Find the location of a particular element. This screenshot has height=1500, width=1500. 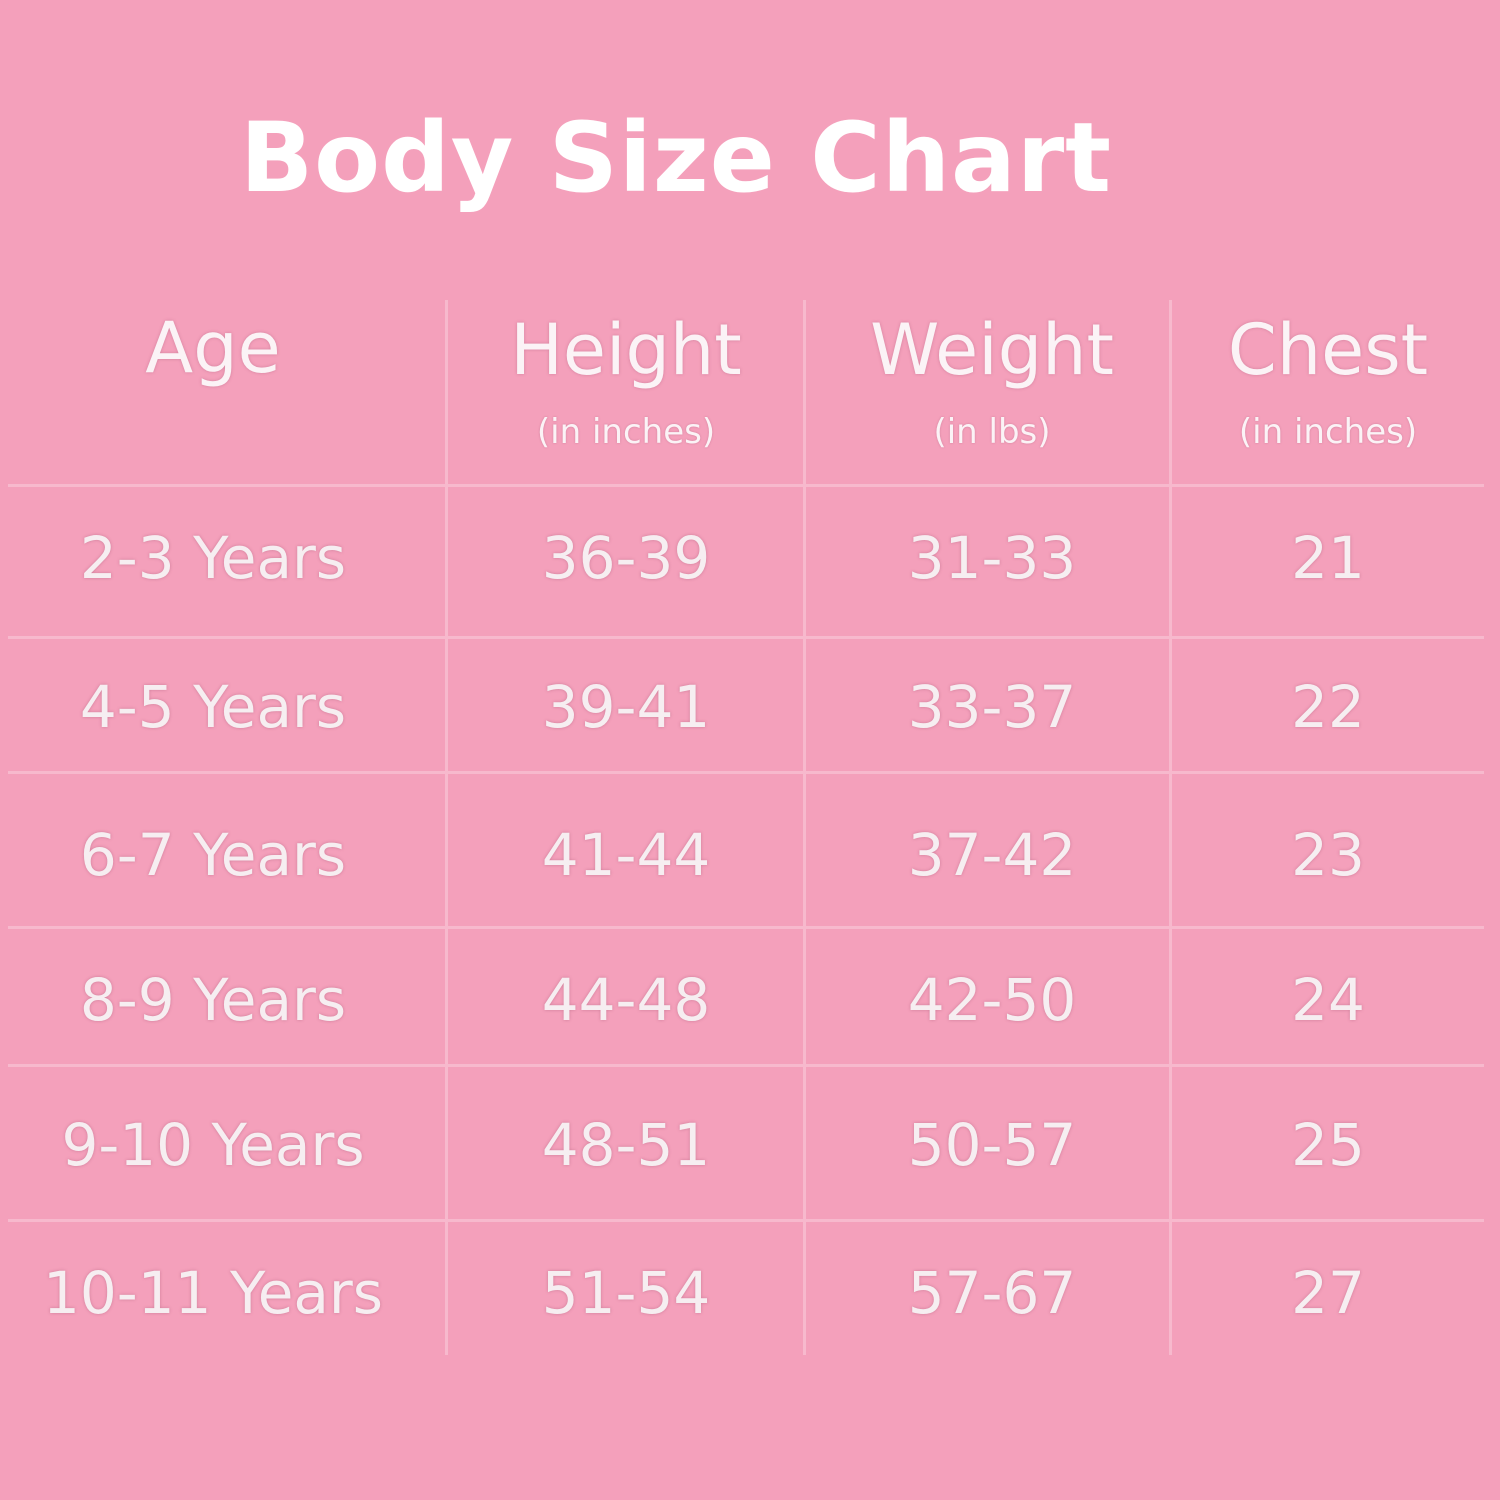

column-header: Age is located at coordinates (213, 348).